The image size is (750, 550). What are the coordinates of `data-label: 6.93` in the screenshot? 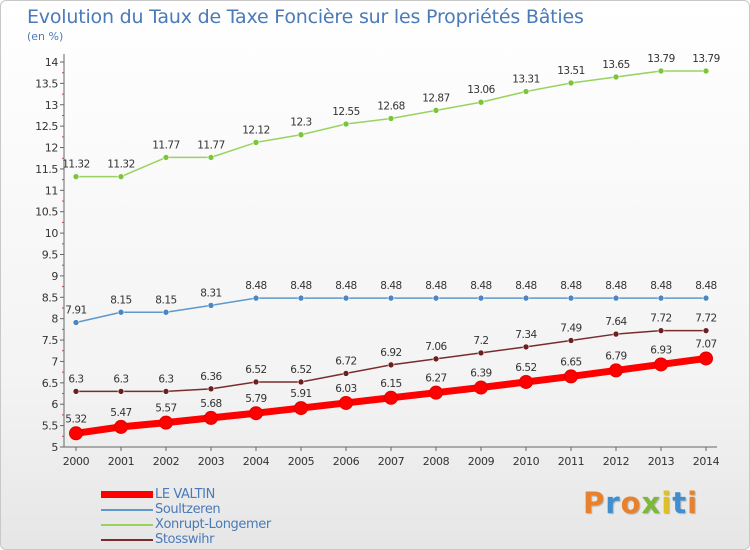 It's located at (660, 350).